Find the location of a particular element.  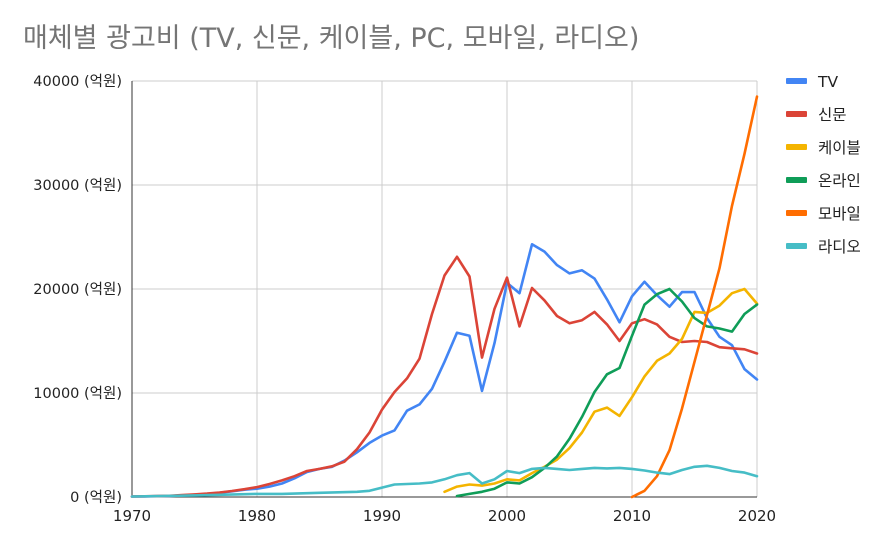

legend-label: 케이블 is located at coordinates (839, 148).